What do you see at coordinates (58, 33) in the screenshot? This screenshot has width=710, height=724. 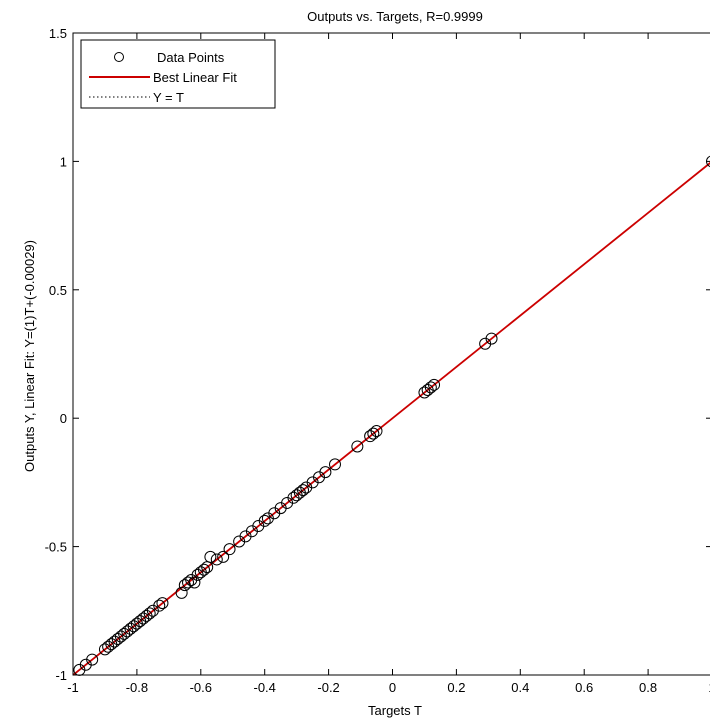 I see `y-tick-label: 1.5` at bounding box center [58, 33].